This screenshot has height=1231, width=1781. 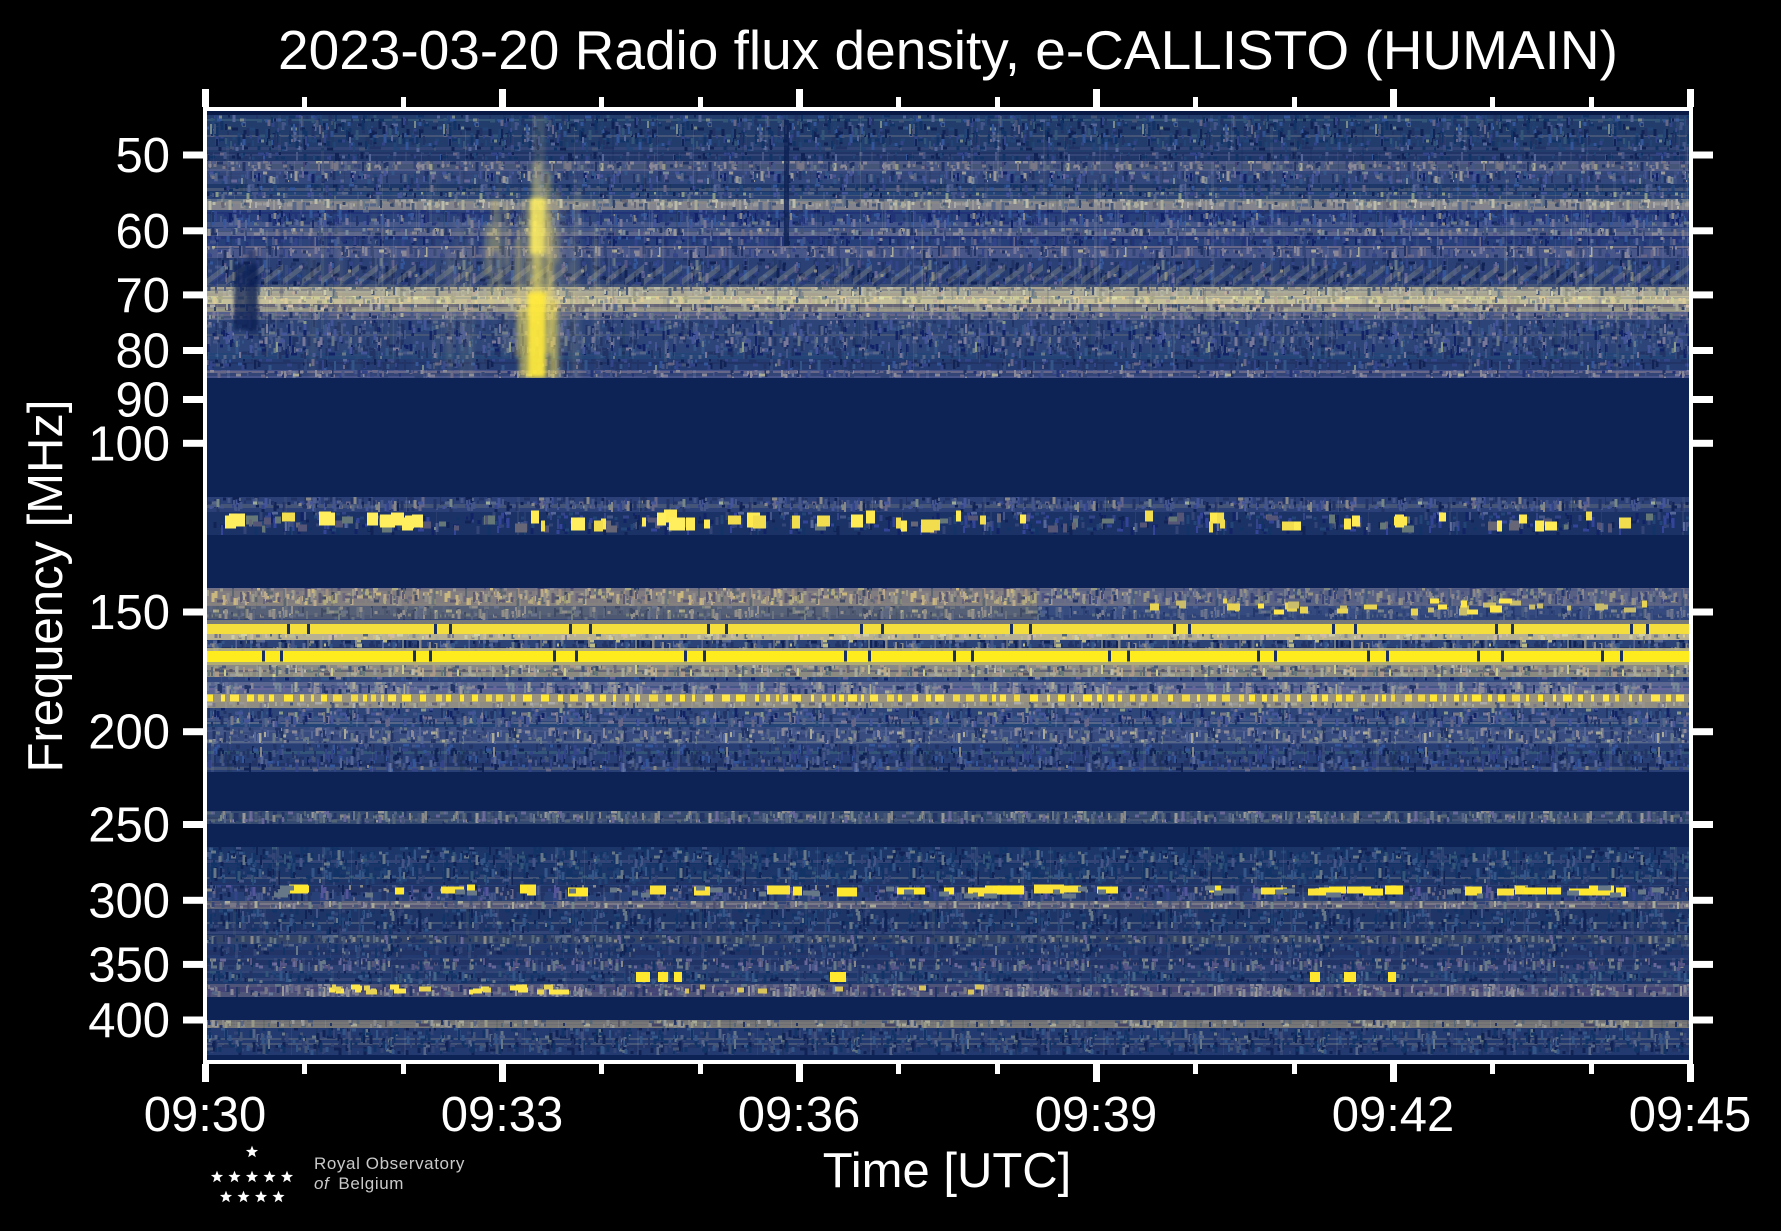 I want to click on svg-text: 150, so click(x=129, y=613).